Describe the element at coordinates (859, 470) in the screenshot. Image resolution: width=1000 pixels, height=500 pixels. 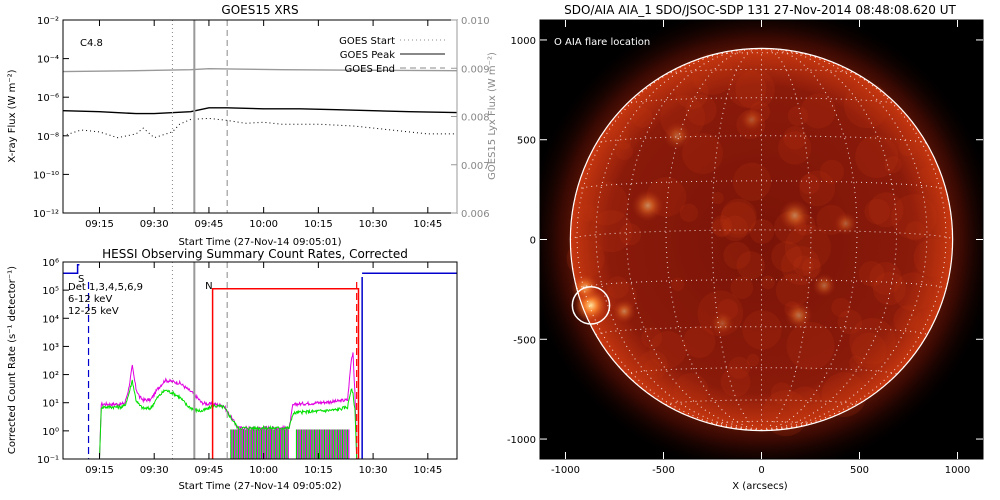
I see `aia-xtick-label: 500` at that location.